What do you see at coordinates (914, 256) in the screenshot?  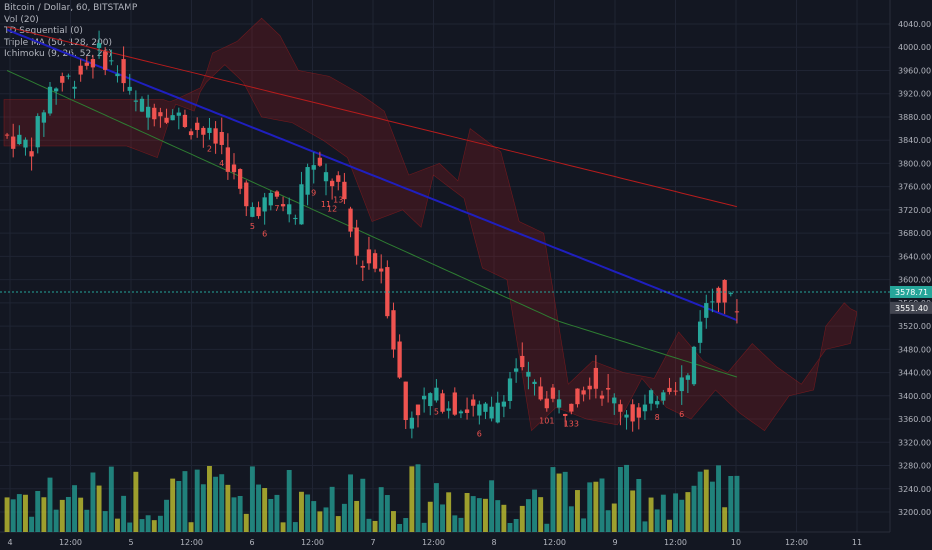 I see `y-tick-label: 3640.00` at bounding box center [914, 256].